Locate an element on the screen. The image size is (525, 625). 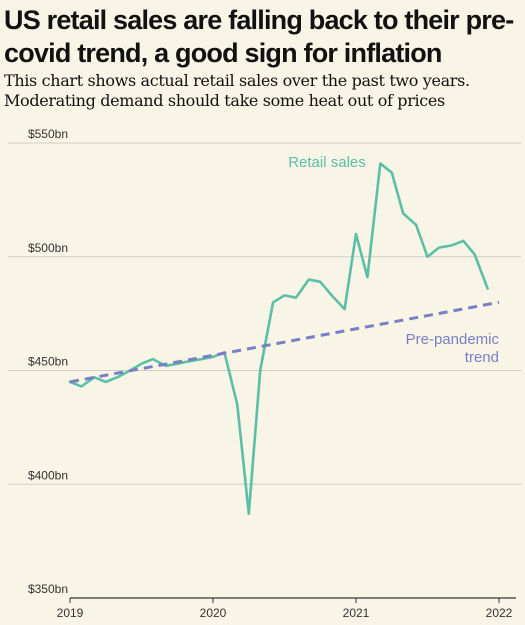
y-tick-label-550: $550bn is located at coordinates (48, 134).